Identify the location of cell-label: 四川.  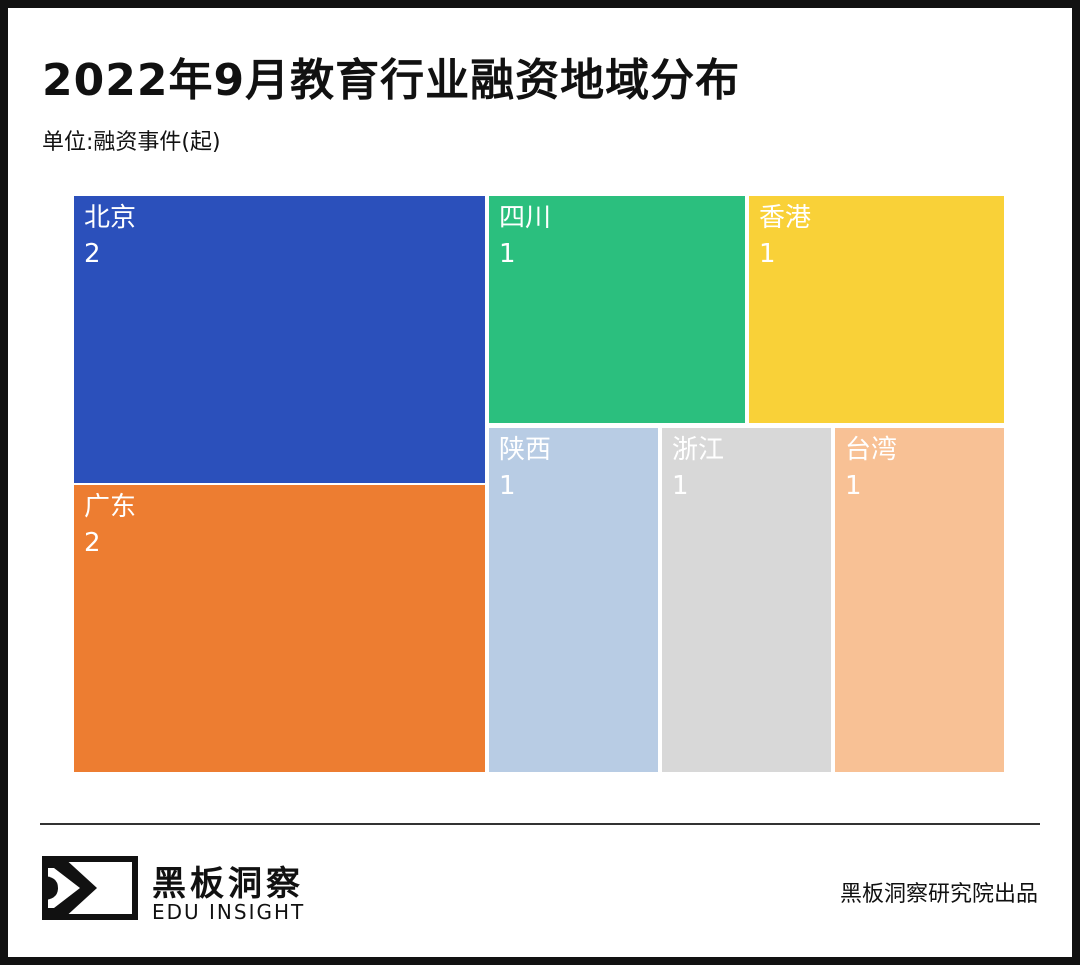
(525, 218).